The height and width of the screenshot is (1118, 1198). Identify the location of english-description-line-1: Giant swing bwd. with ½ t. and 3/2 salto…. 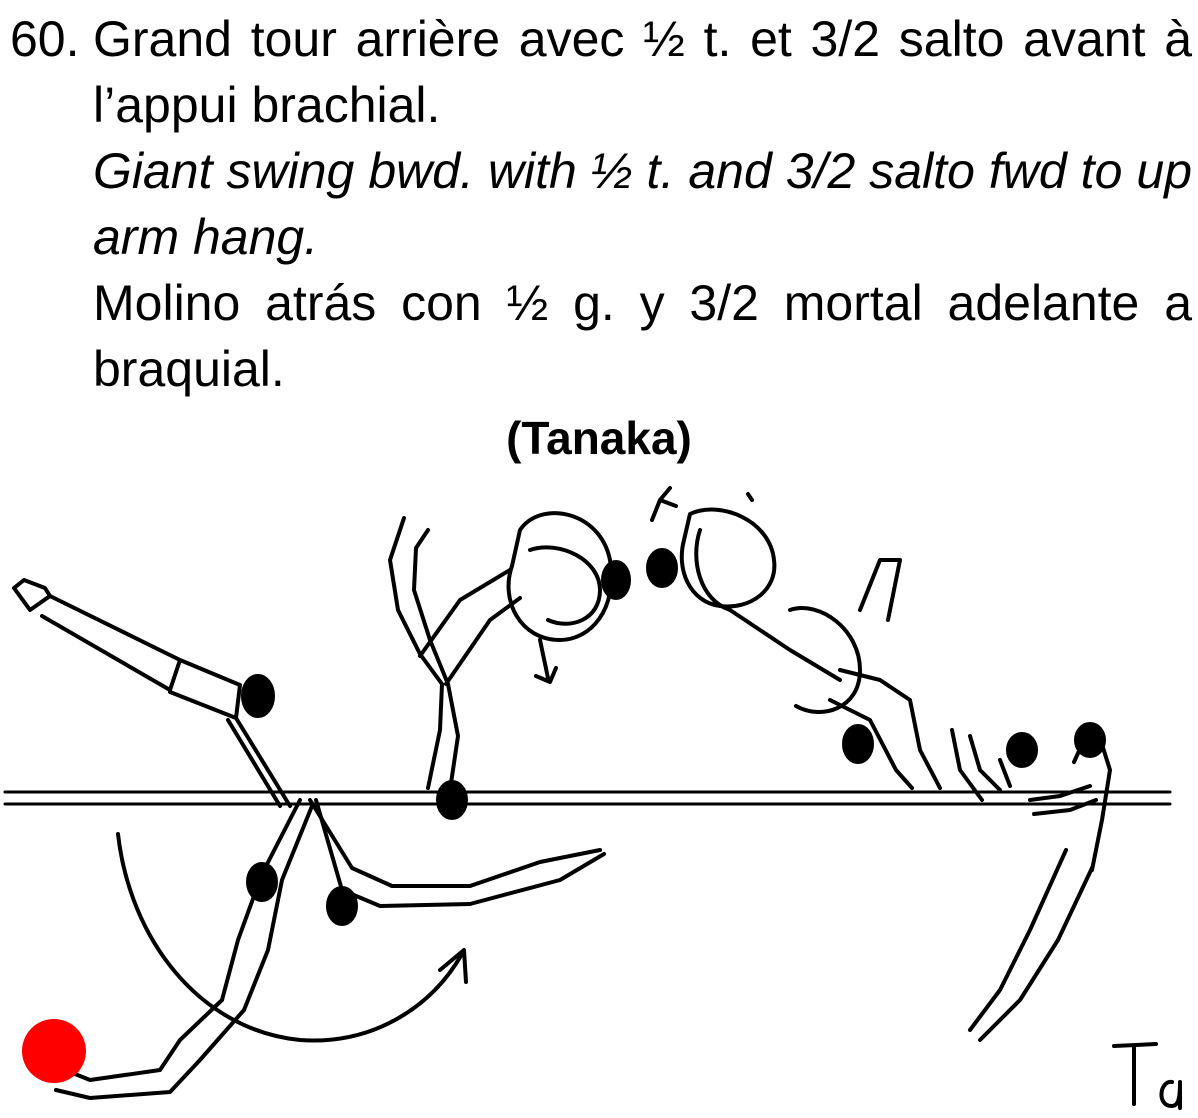
(642, 171).